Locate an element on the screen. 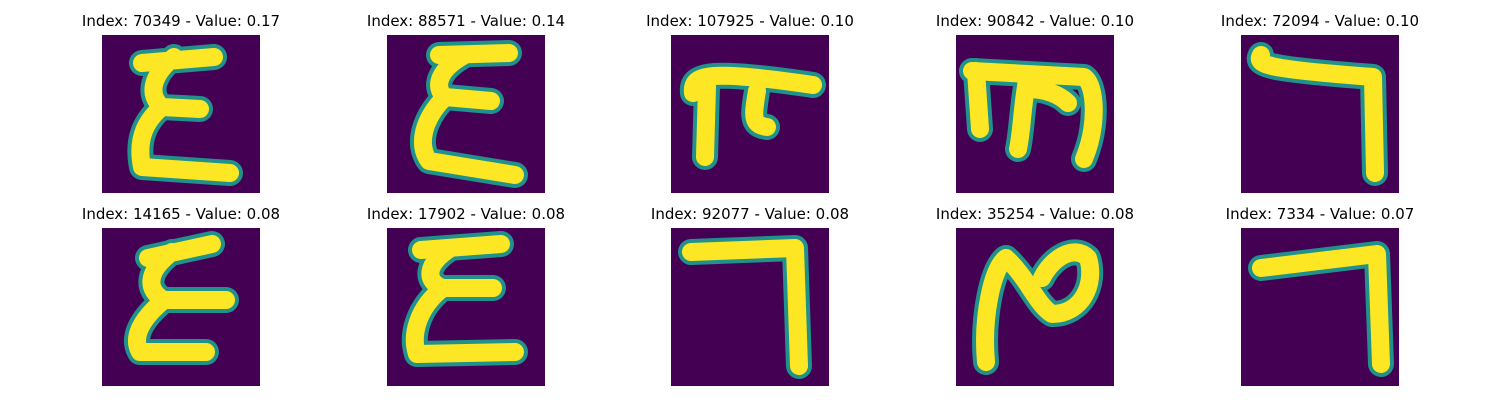  panel-title-9: Index: 35254 - Value: 0.08 is located at coordinates (1035, 214).